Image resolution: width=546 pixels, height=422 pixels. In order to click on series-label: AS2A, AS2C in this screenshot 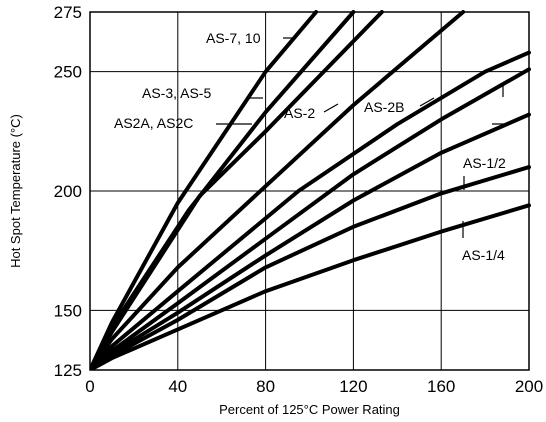, I will do `click(153, 123)`.